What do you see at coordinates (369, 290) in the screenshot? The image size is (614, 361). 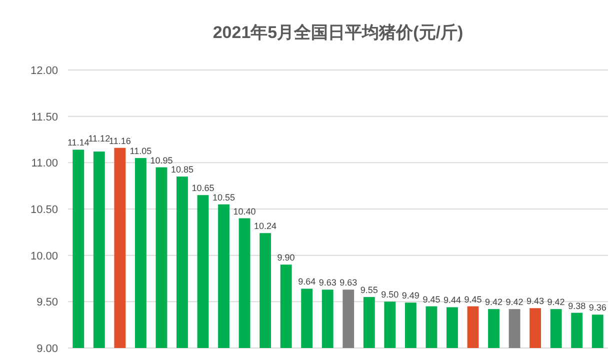 I see `data-label: 9.55` at bounding box center [369, 290].